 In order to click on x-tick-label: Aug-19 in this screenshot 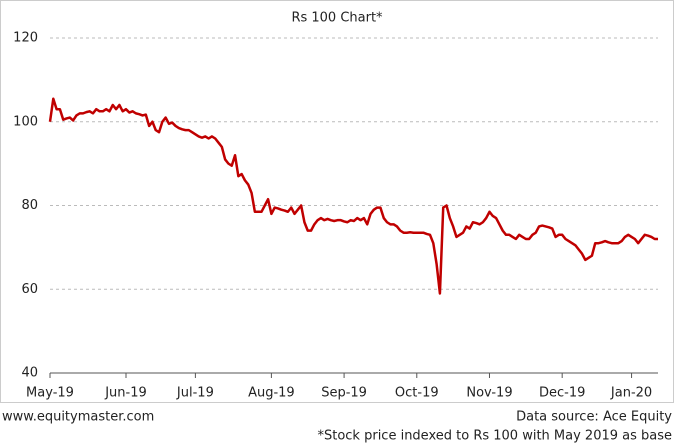, I will do `click(271, 393)`.